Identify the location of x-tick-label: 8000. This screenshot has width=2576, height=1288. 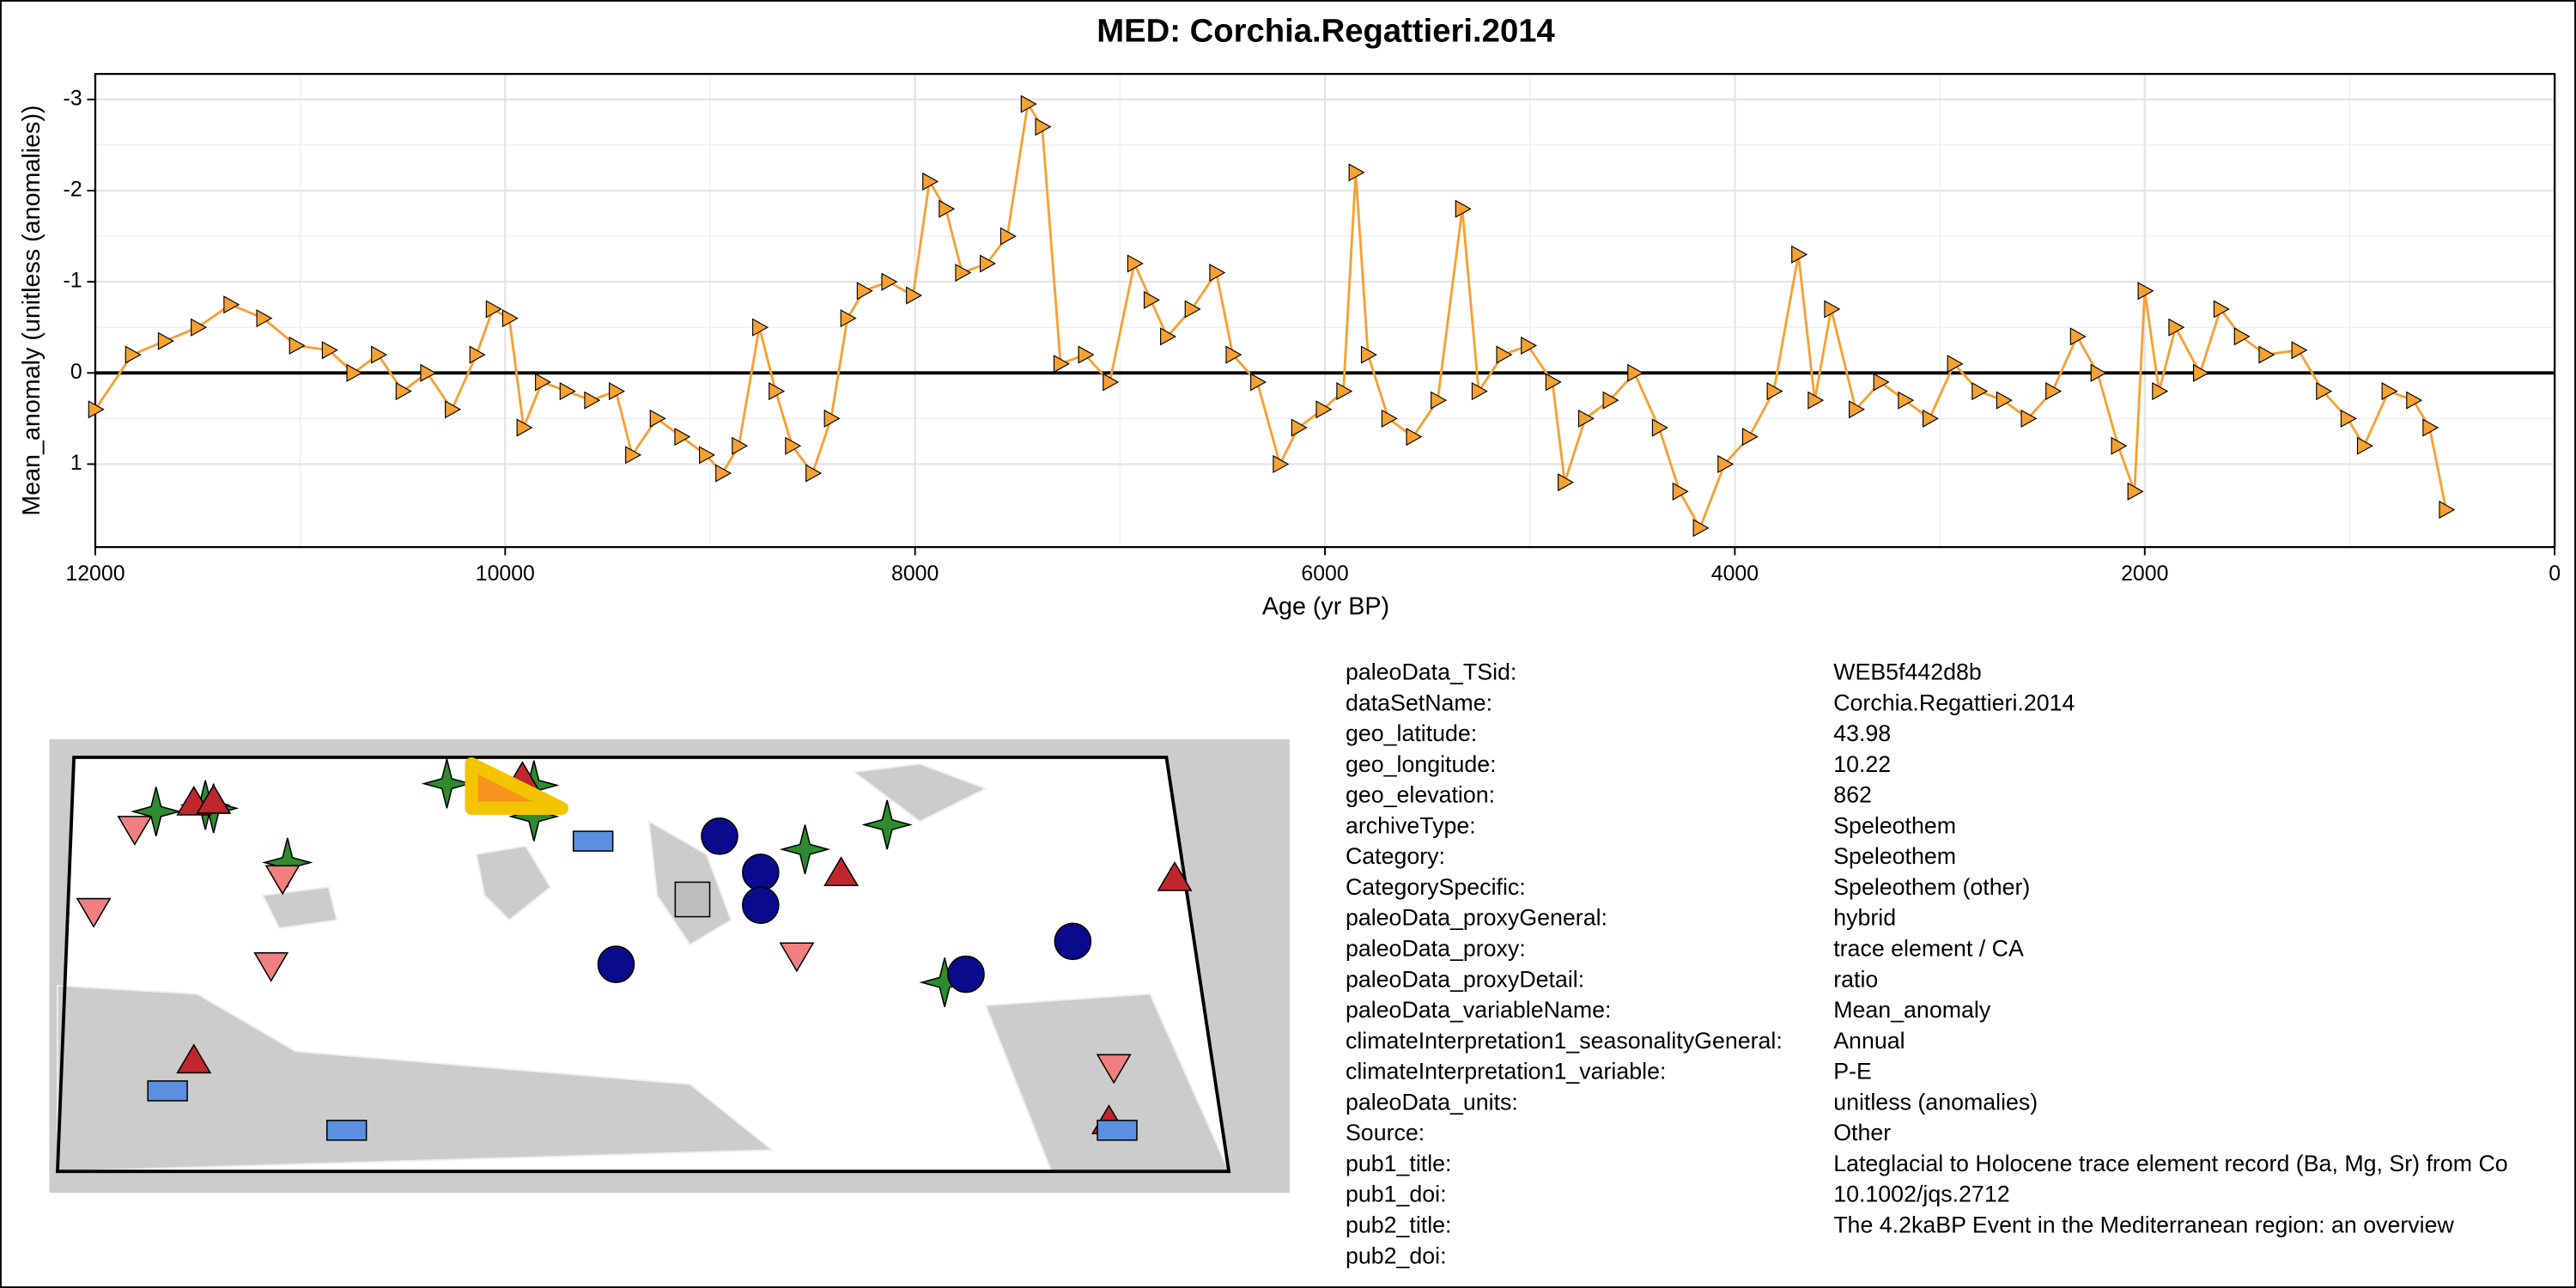
(915, 574).